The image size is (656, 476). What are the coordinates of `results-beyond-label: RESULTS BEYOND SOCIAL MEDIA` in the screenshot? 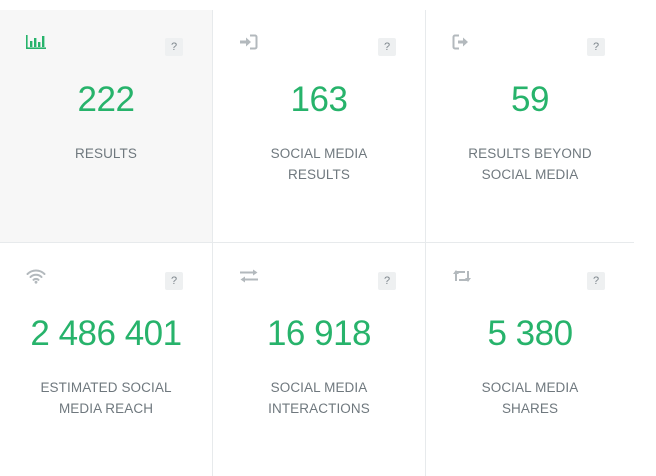 It's located at (530, 164).